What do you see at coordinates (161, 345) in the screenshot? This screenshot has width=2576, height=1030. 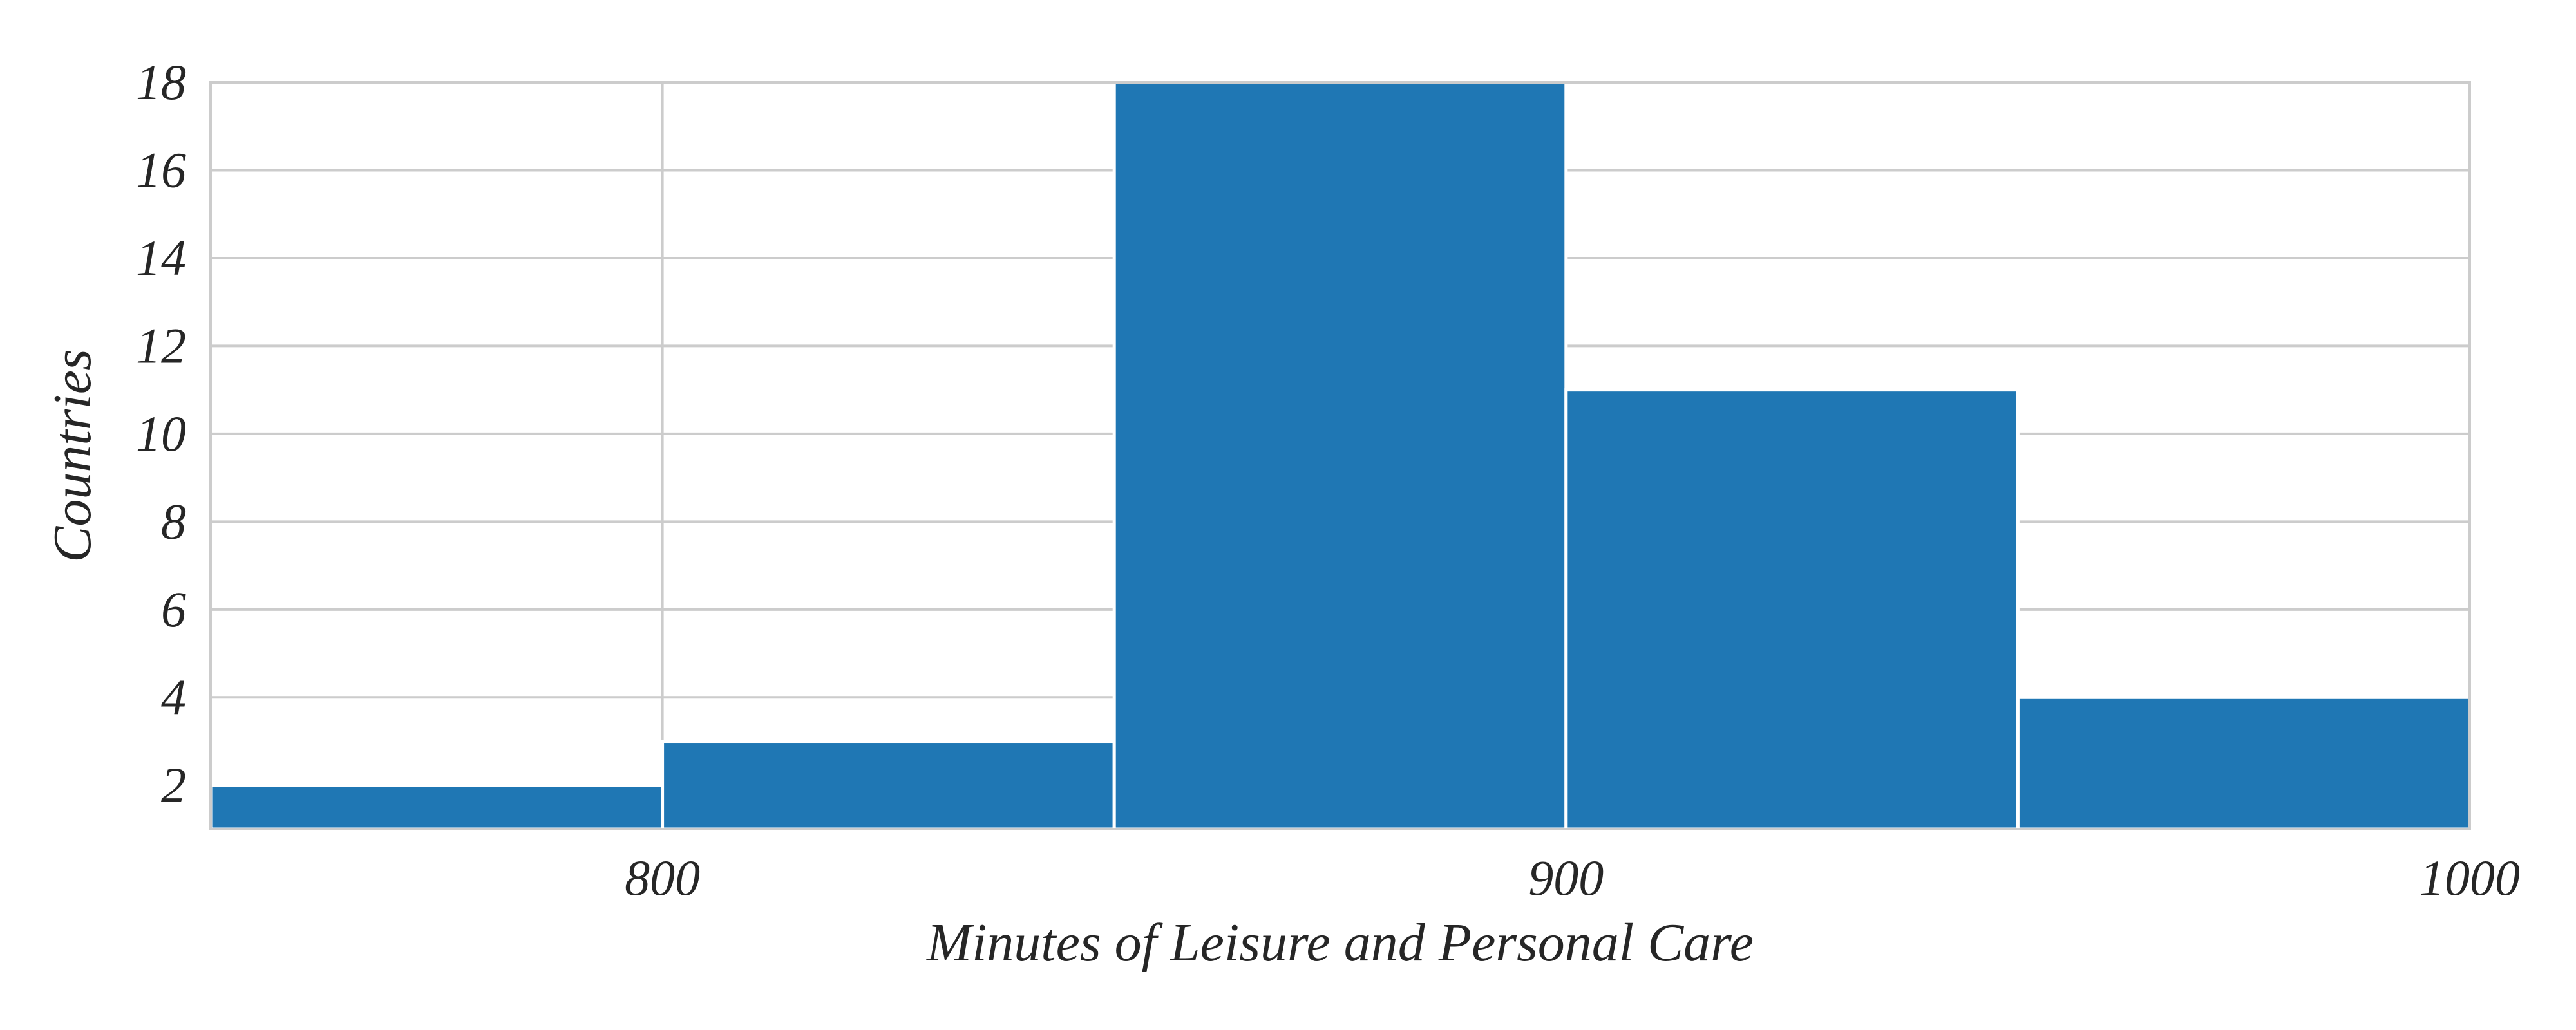 I see `y-tick-label: 12` at bounding box center [161, 345].